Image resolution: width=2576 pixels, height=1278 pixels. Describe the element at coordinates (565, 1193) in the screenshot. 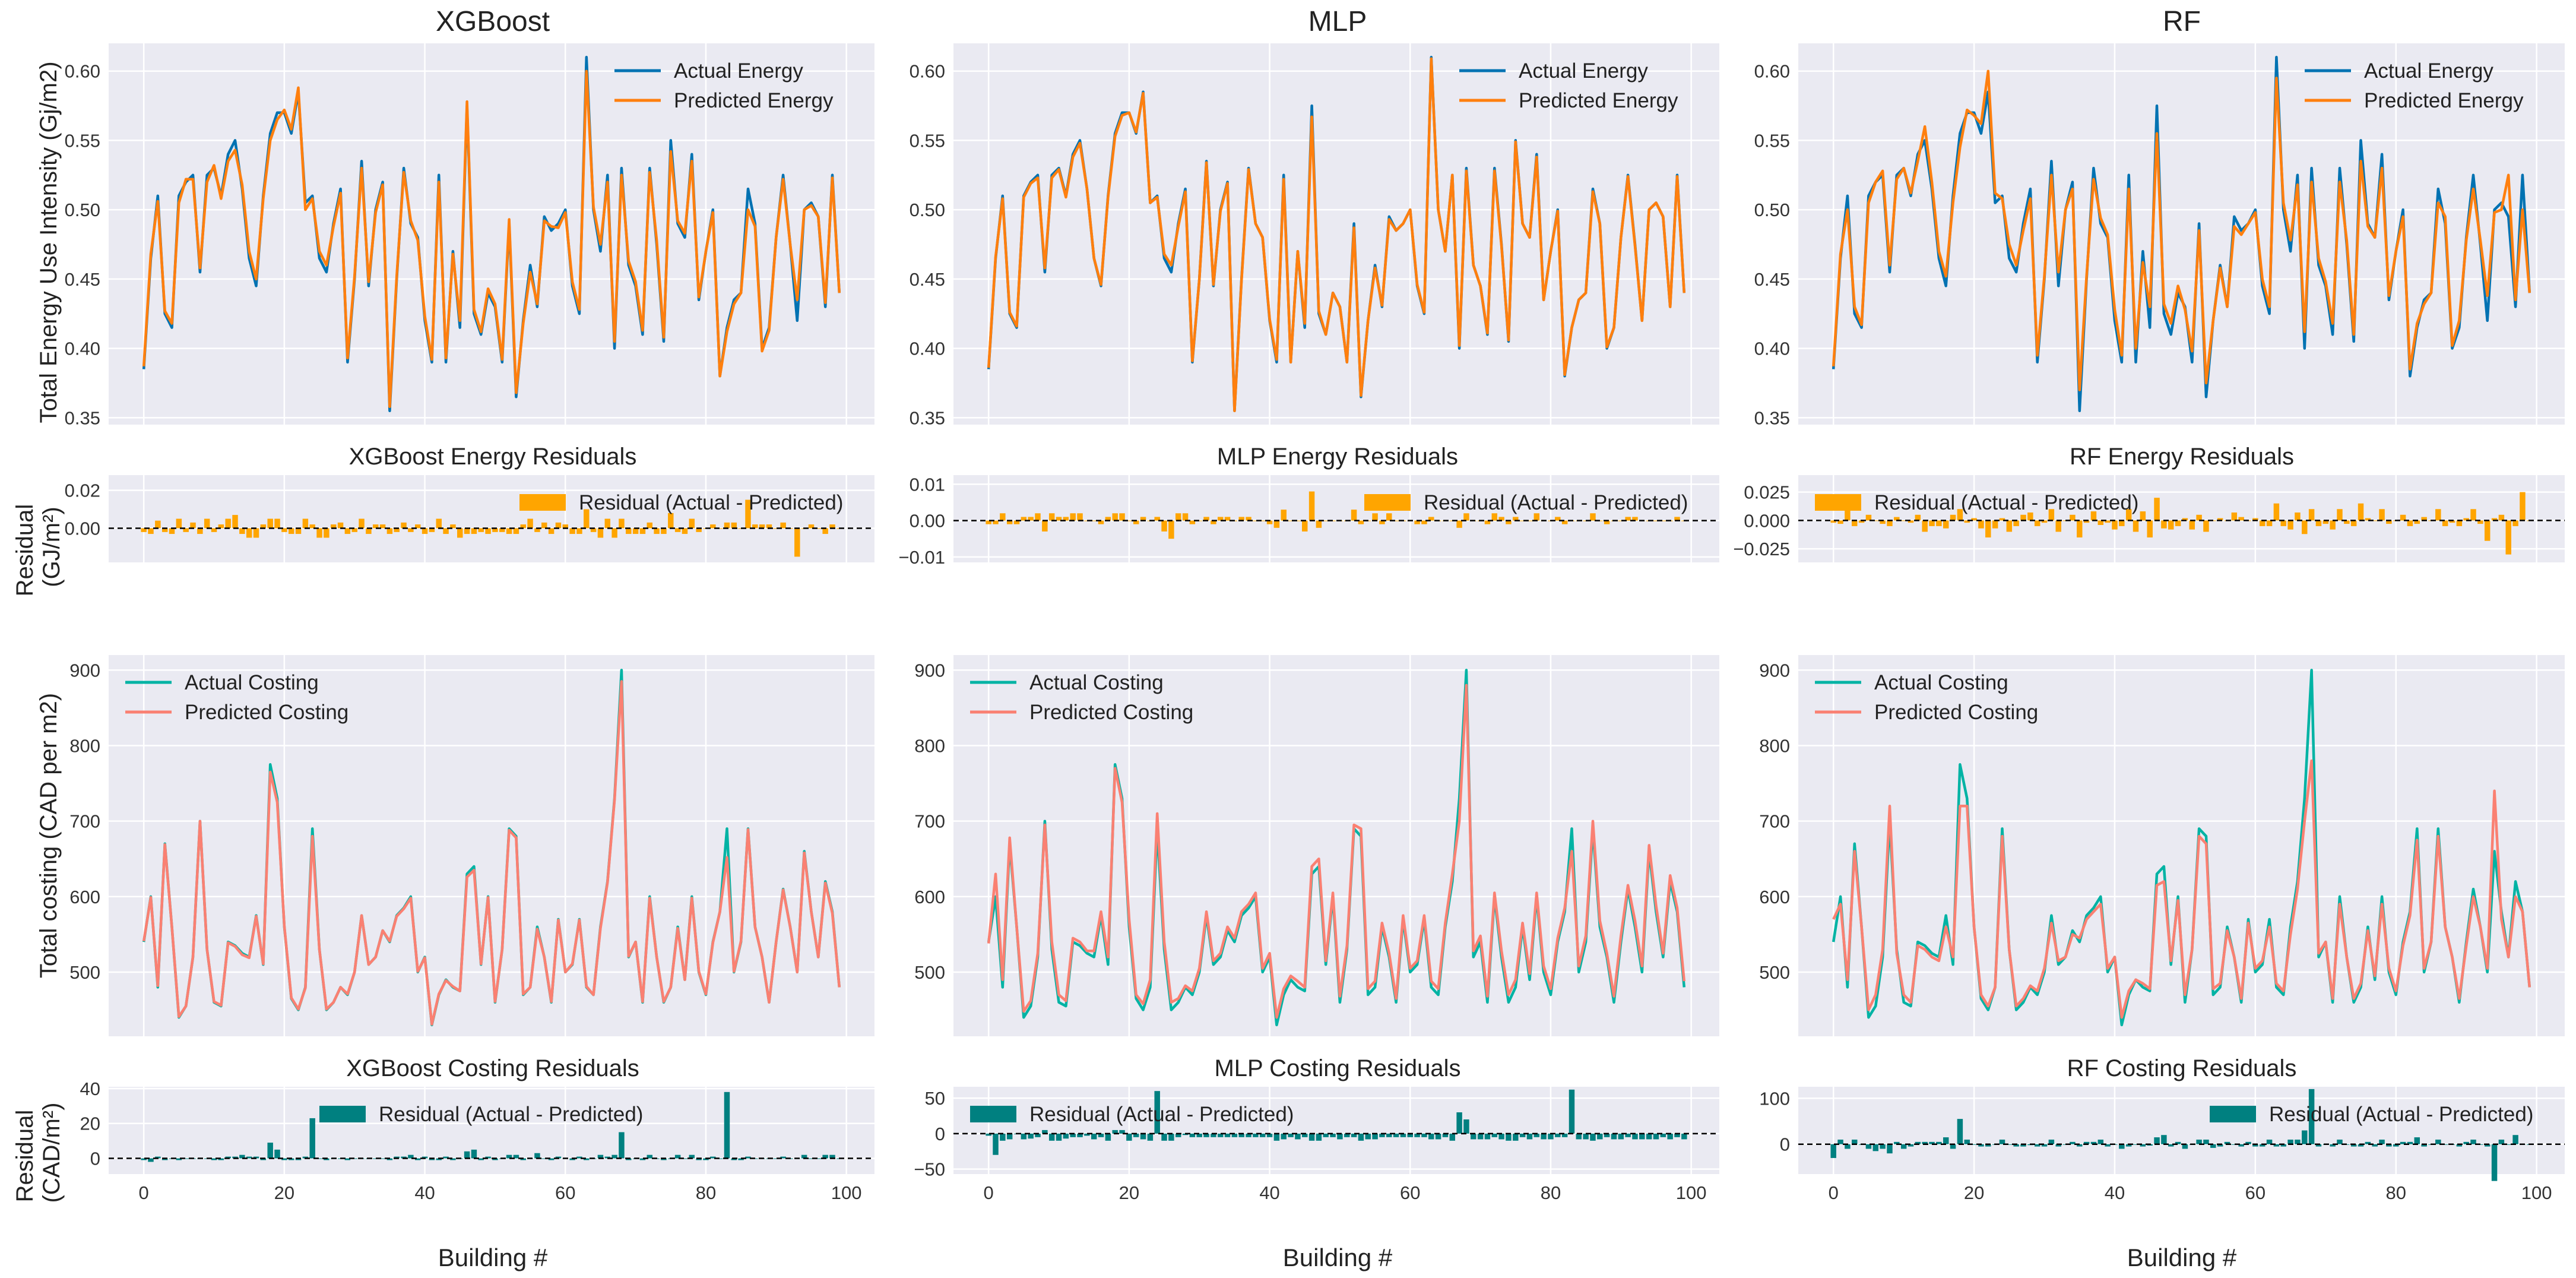

I see `x-tick-label: 60` at that location.